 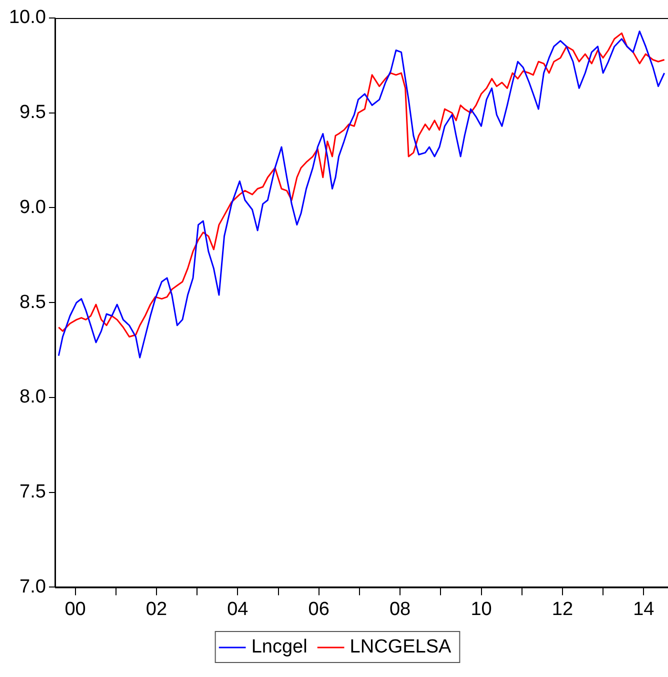 What do you see at coordinates (33, 302) in the screenshot?
I see `y-tick-label: 8.5` at bounding box center [33, 302].